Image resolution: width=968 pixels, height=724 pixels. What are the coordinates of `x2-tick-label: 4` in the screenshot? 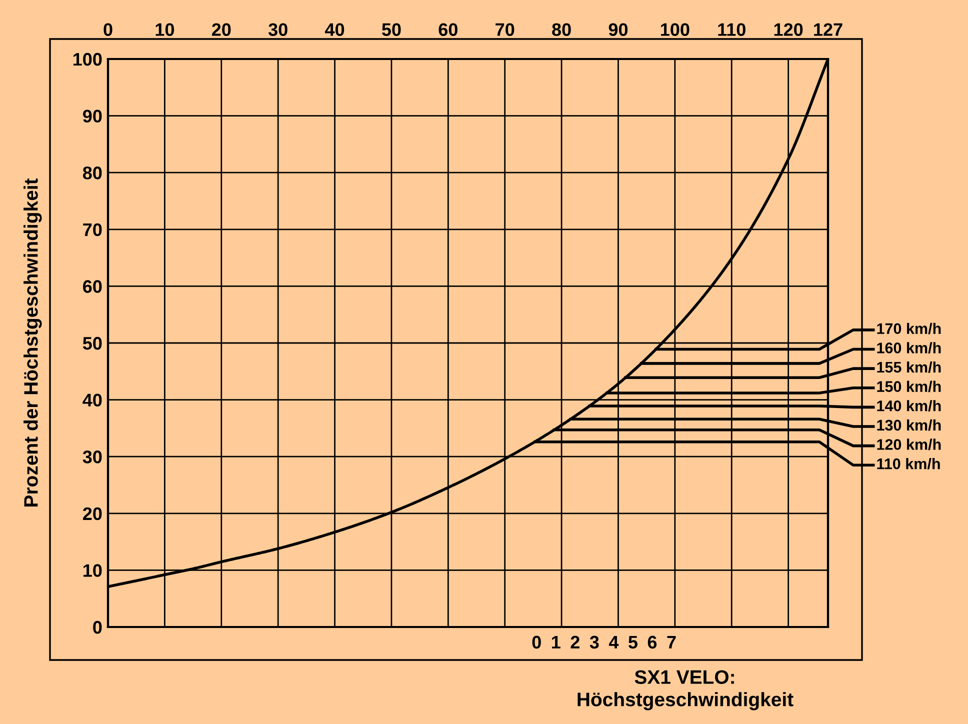 It's located at (613, 642).